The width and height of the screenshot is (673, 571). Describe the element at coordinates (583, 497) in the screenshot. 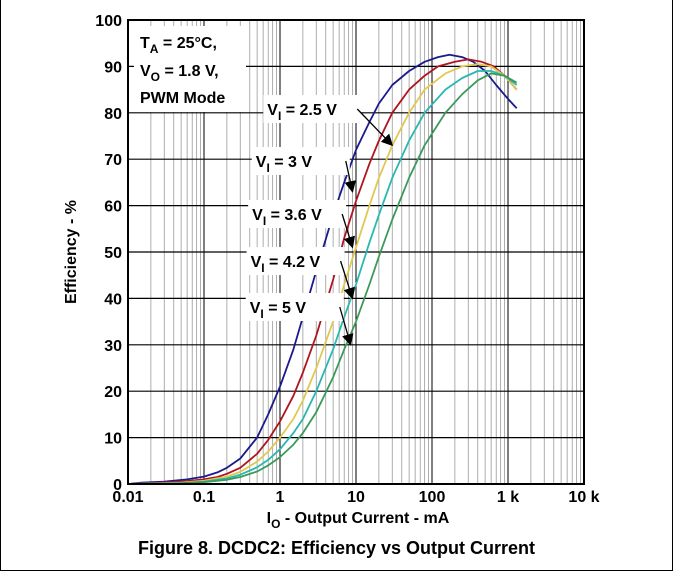

I see `x-tick-label: 10 k` at that location.